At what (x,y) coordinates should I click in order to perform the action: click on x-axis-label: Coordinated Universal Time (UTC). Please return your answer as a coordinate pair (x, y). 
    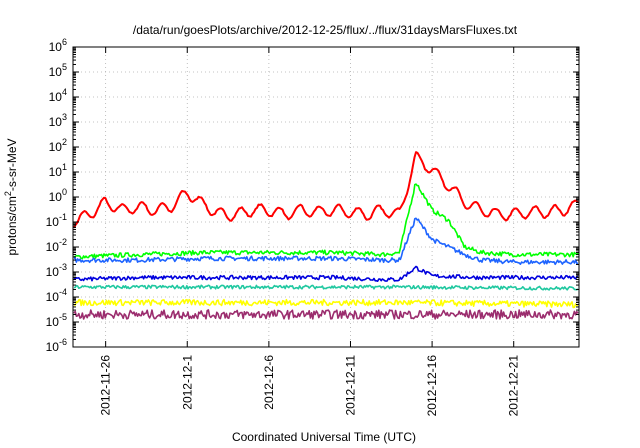
    Looking at the image, I should click on (324, 437).